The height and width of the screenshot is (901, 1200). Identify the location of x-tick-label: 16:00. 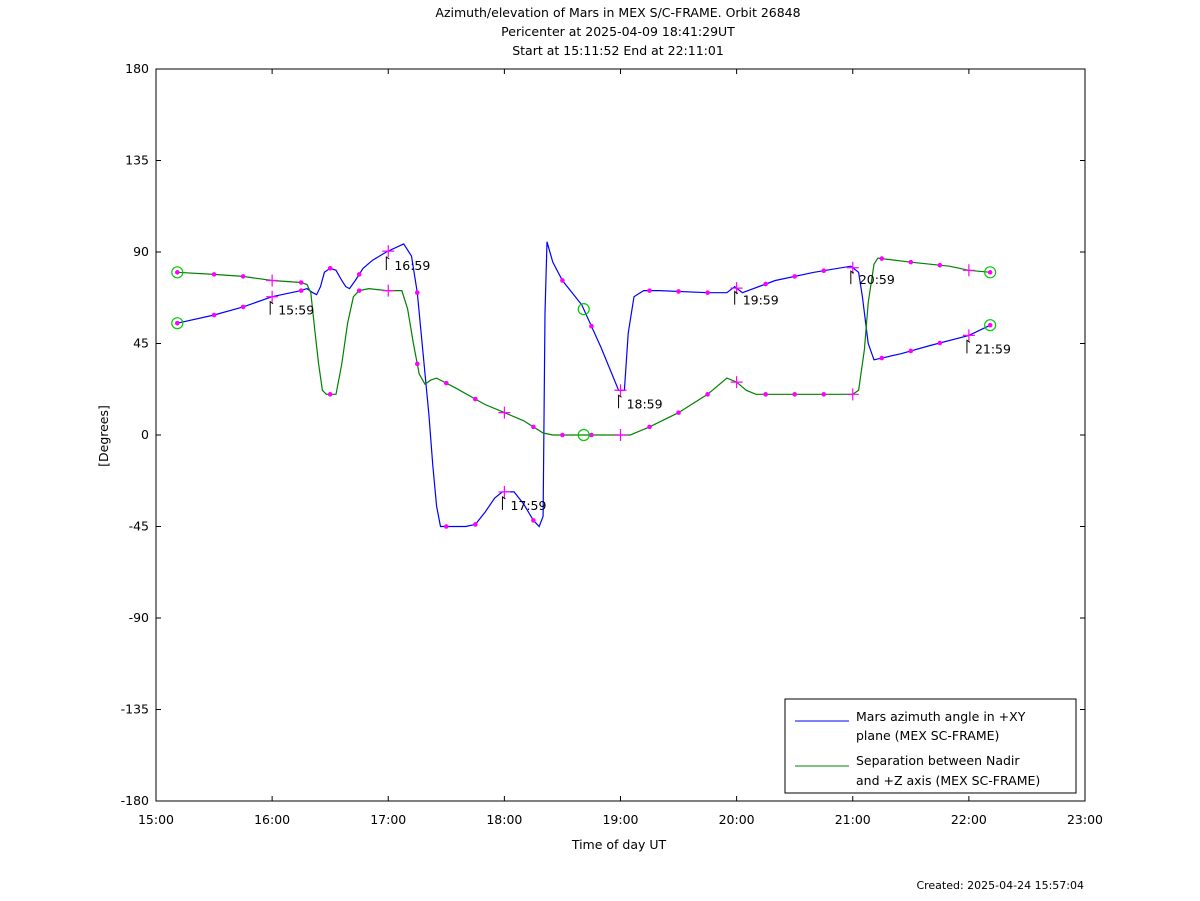
(272, 819).